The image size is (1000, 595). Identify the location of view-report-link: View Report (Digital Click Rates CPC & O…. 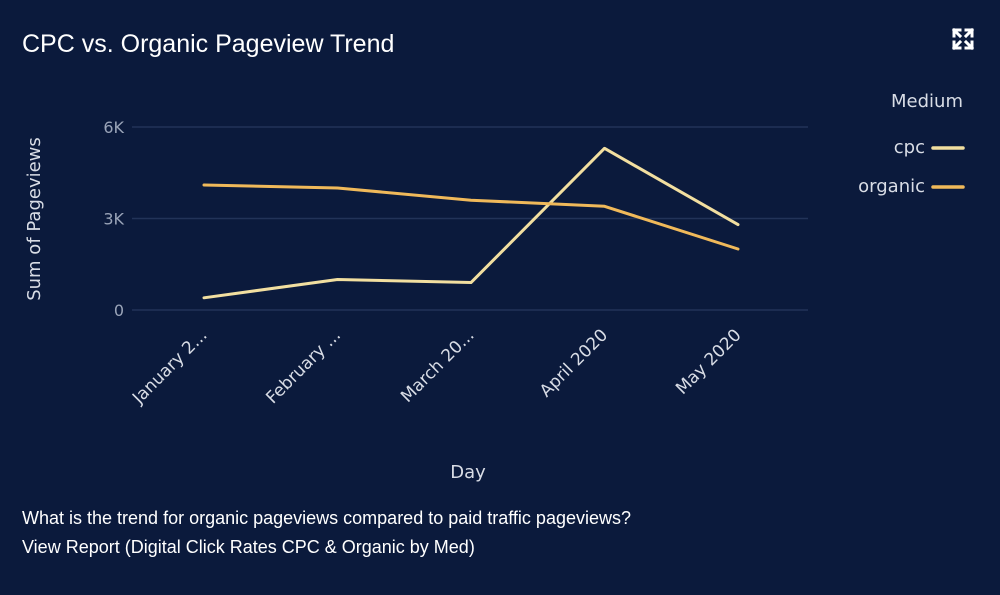
(248, 547).